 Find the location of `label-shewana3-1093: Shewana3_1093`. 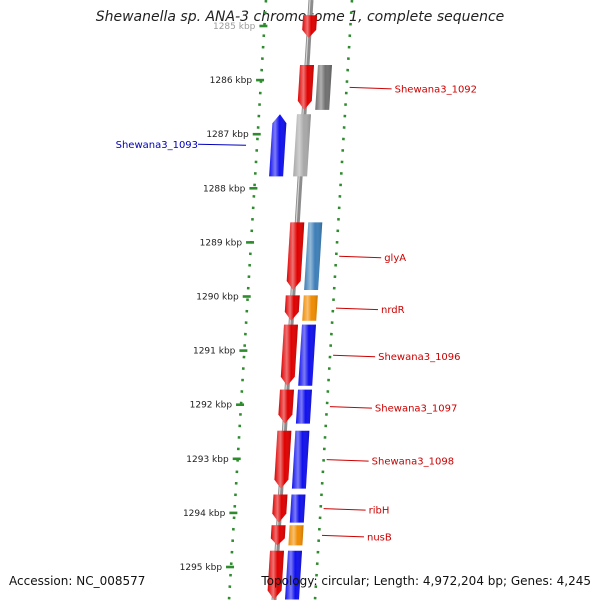

label-shewana3-1093: Shewana3_1093 is located at coordinates (157, 145).